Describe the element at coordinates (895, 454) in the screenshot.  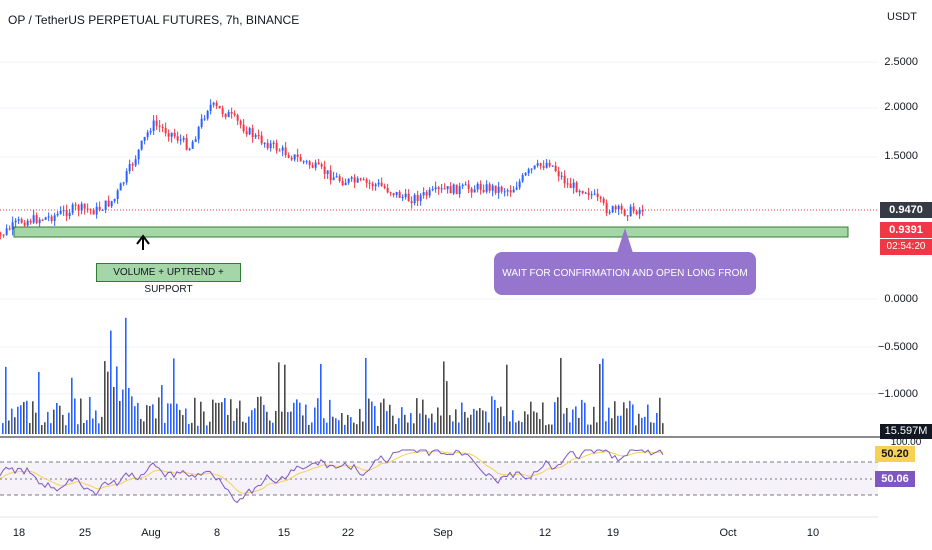
I see `rsi-ma-label: 50.20` at that location.